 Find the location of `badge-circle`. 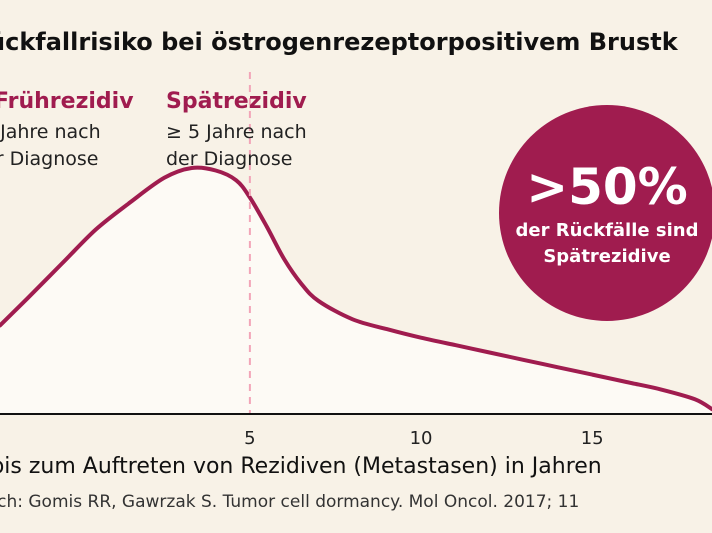

badge-circle is located at coordinates (605, 213).